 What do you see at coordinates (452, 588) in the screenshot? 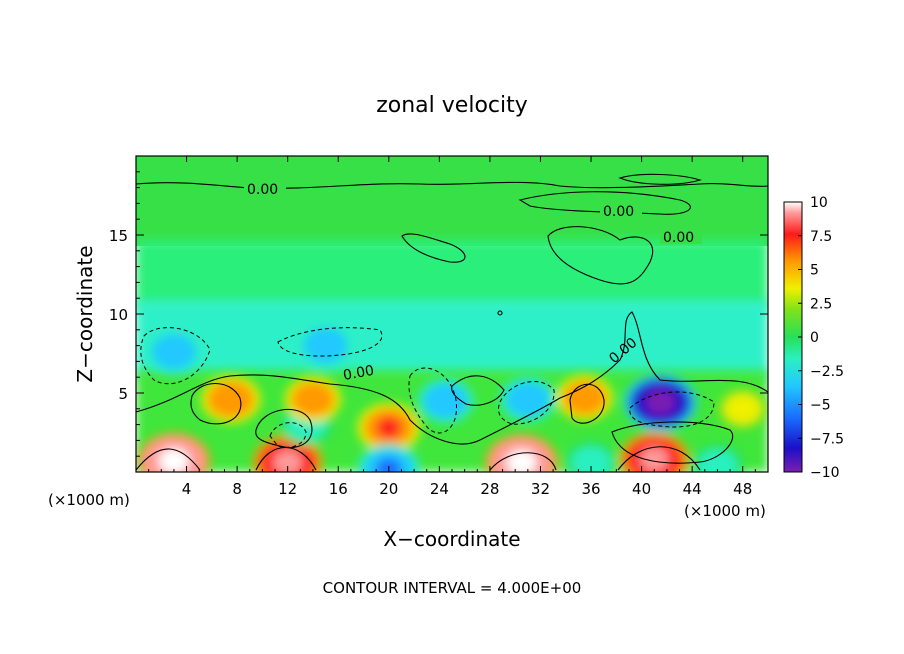
I see `contour-interval-note: CONTOUR INTERVAL = 4.000E+00` at bounding box center [452, 588].